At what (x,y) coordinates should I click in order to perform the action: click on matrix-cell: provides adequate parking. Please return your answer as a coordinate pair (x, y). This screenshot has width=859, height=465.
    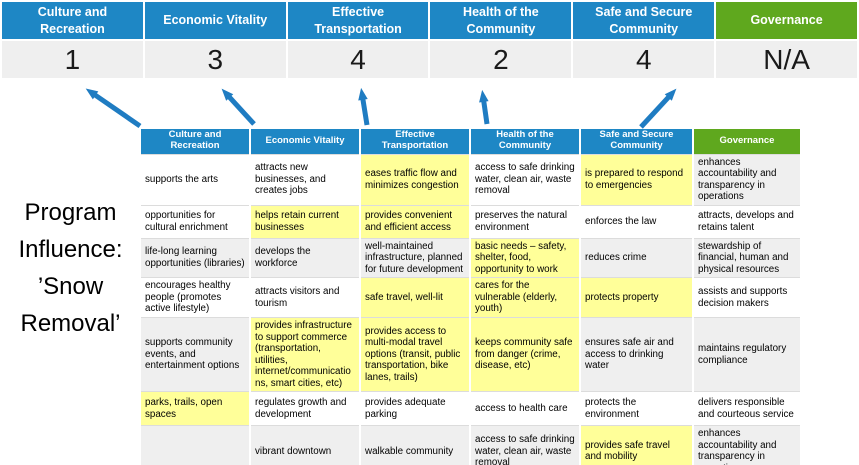
    Looking at the image, I should click on (414, 408).